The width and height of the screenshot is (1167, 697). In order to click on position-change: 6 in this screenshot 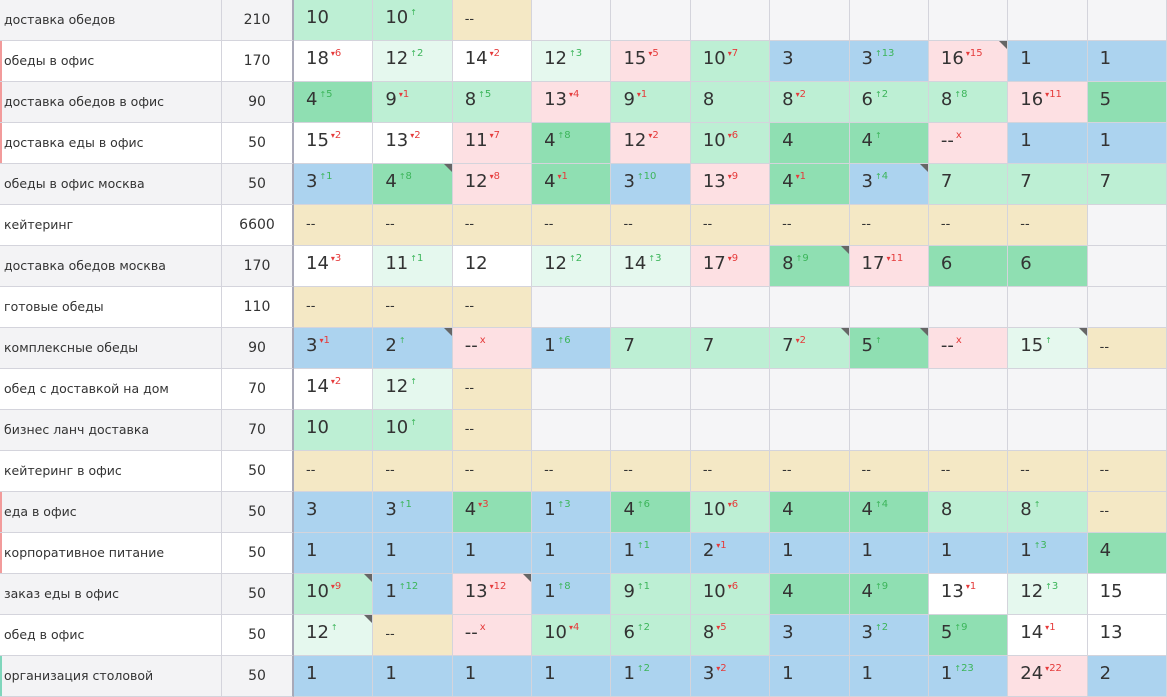, I will do `click(336, 53)`.